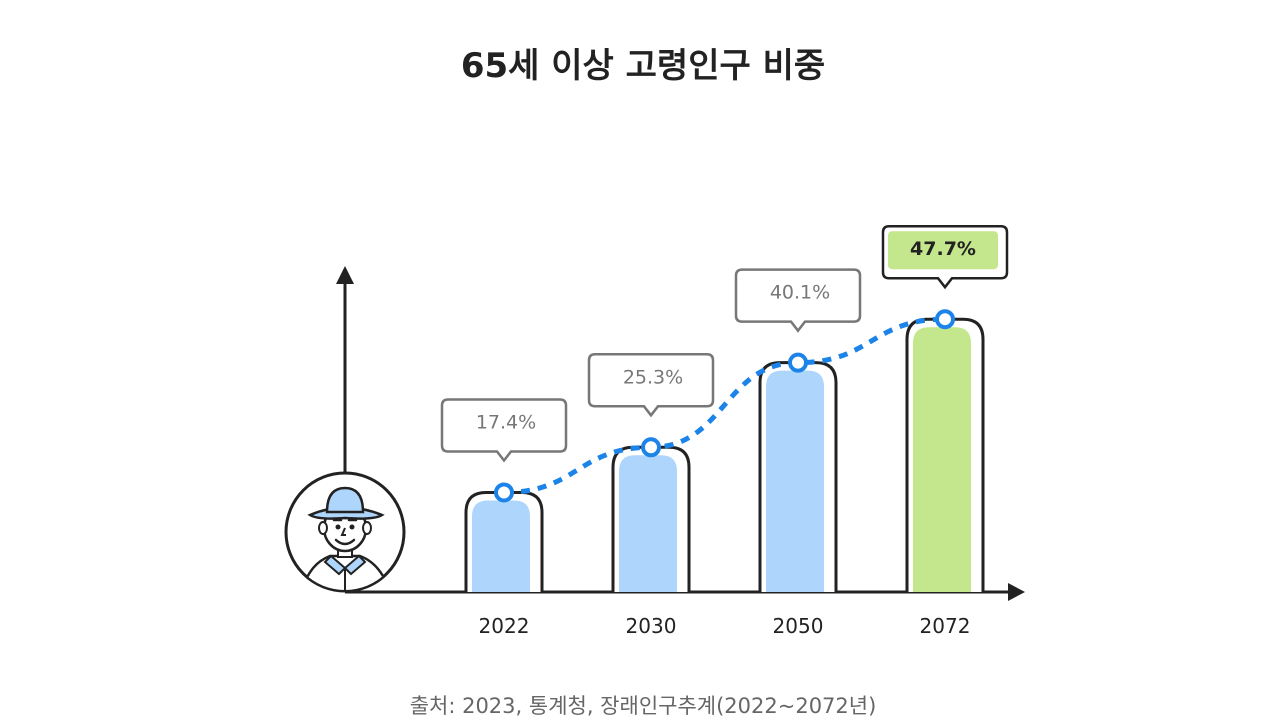 The height and width of the screenshot is (726, 1286). What do you see at coordinates (651, 447) in the screenshot?
I see `trend-point-2030` at bounding box center [651, 447].